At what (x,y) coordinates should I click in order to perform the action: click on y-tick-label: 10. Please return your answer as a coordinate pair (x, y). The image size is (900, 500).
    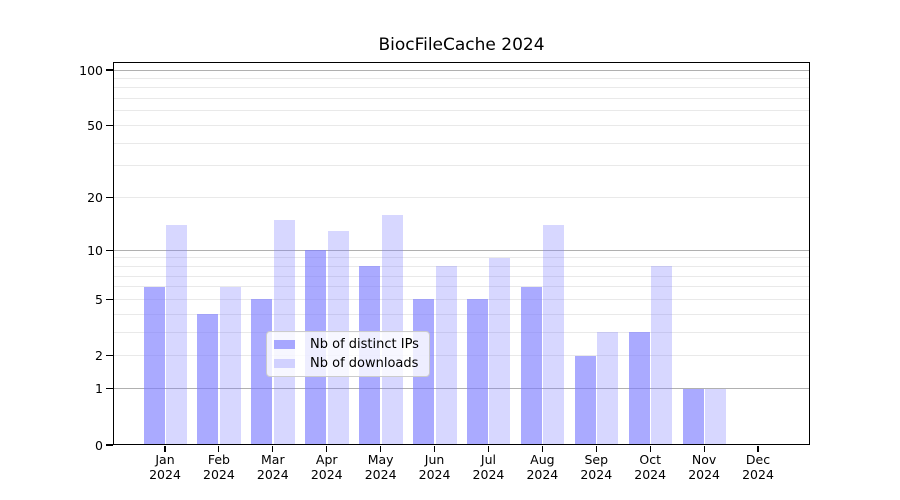
    Looking at the image, I should click on (95, 250).